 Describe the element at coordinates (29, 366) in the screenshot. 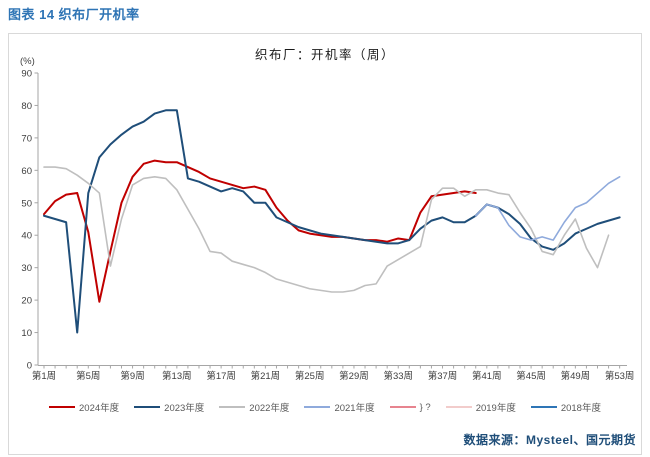

I see `y-tick-label: 0` at that location.